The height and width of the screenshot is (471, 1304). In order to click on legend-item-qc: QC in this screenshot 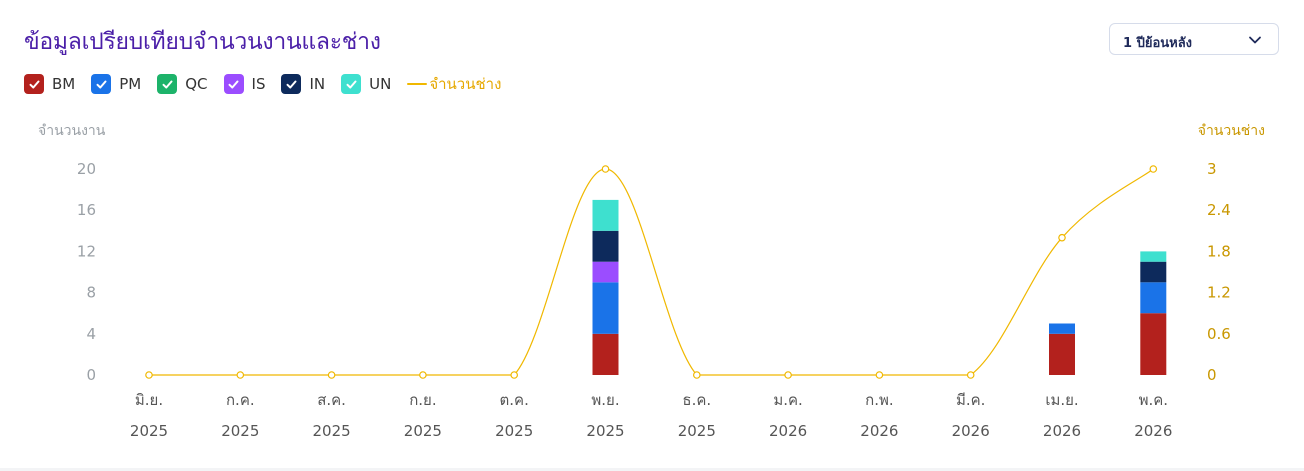, I will do `click(182, 84)`.